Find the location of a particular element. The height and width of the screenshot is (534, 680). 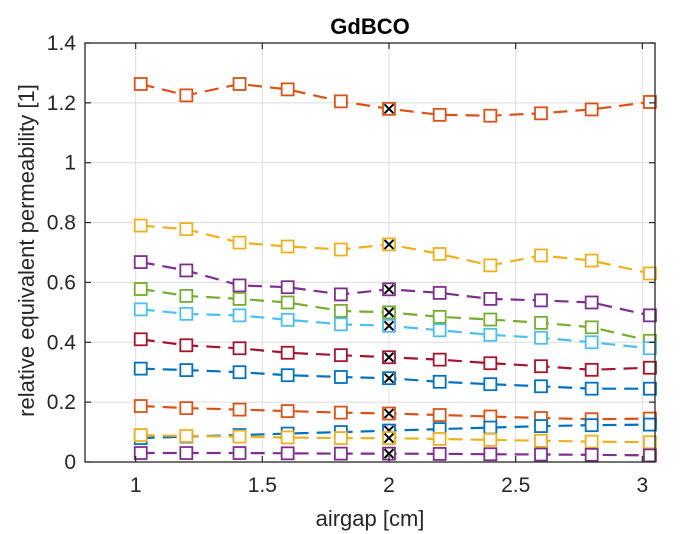

x-tick-label: 2.5 is located at coordinates (515, 485).